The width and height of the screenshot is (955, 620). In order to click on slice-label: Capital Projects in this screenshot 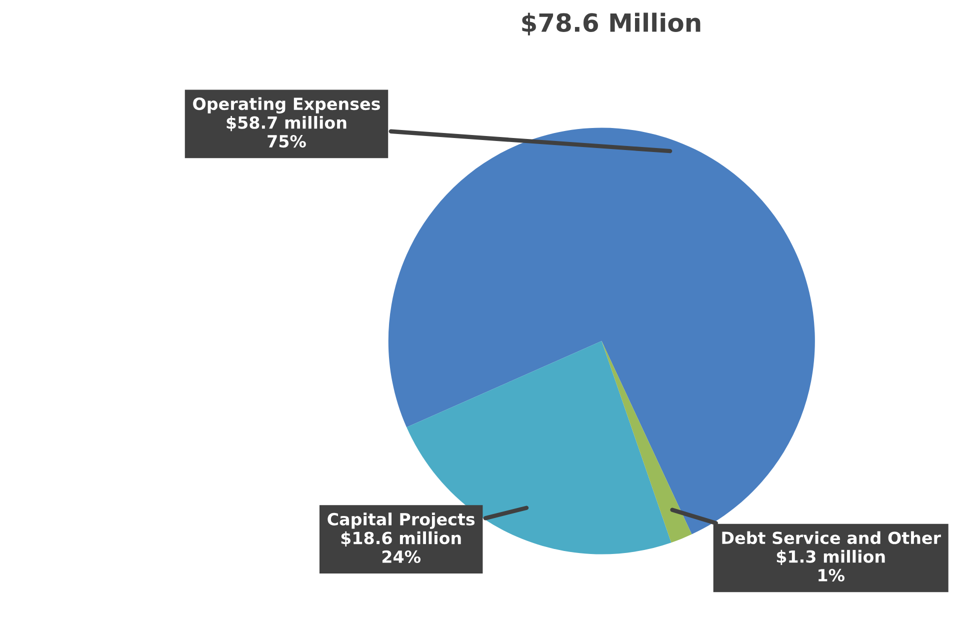, I will do `click(401, 520)`.